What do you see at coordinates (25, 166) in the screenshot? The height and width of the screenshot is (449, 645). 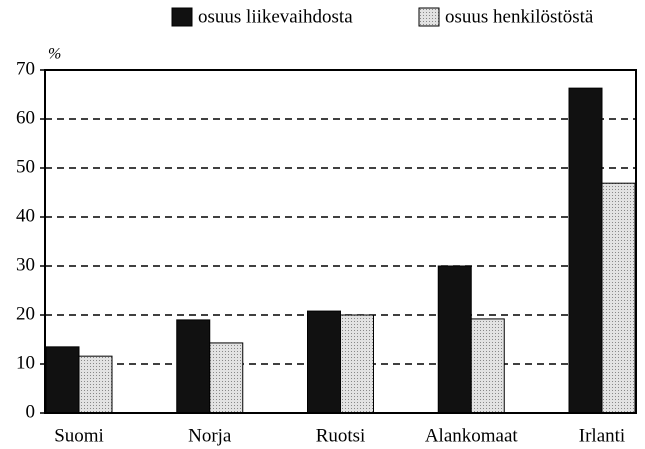 I see `y-tick-label: 50` at bounding box center [25, 166].